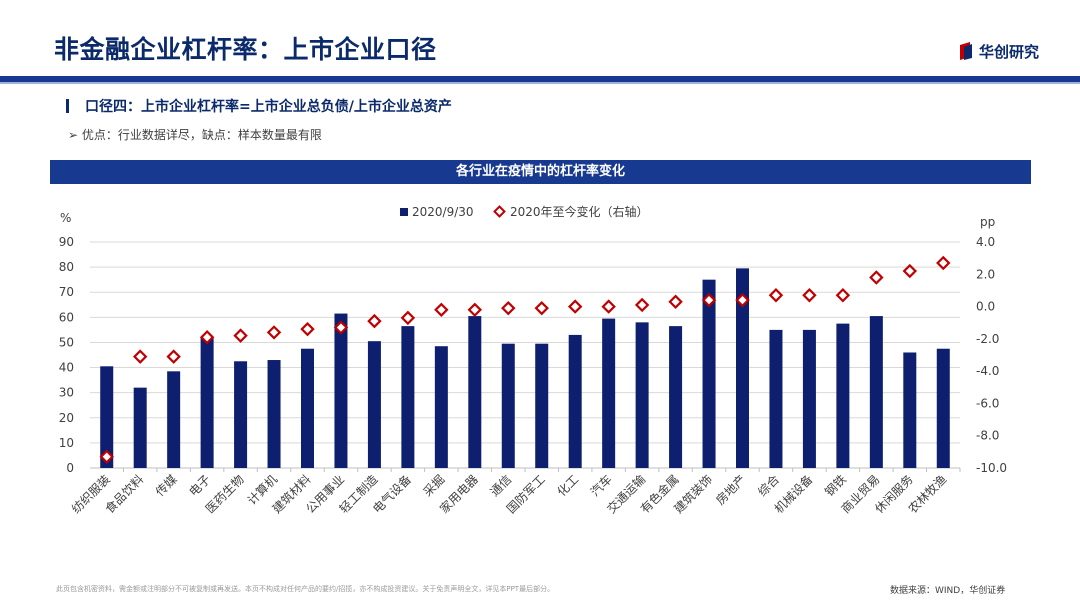  Describe the element at coordinates (70, 468) in the screenshot. I see `left-tick-label: 0` at that location.